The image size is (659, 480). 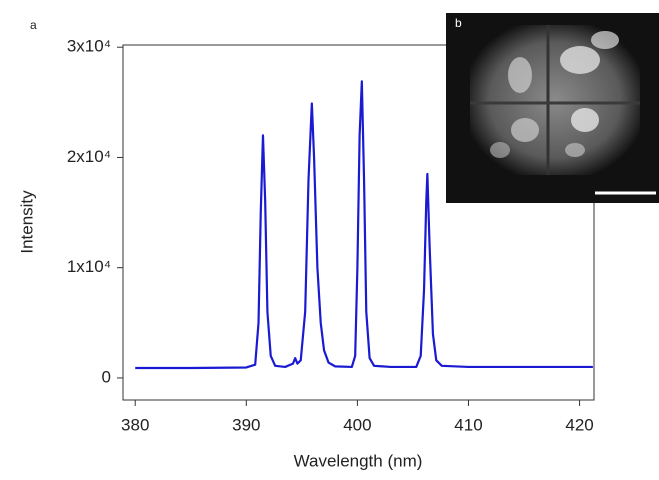 What do you see at coordinates (358, 460) in the screenshot?
I see `x-axis-label: Wavelength (nm)` at bounding box center [358, 460].